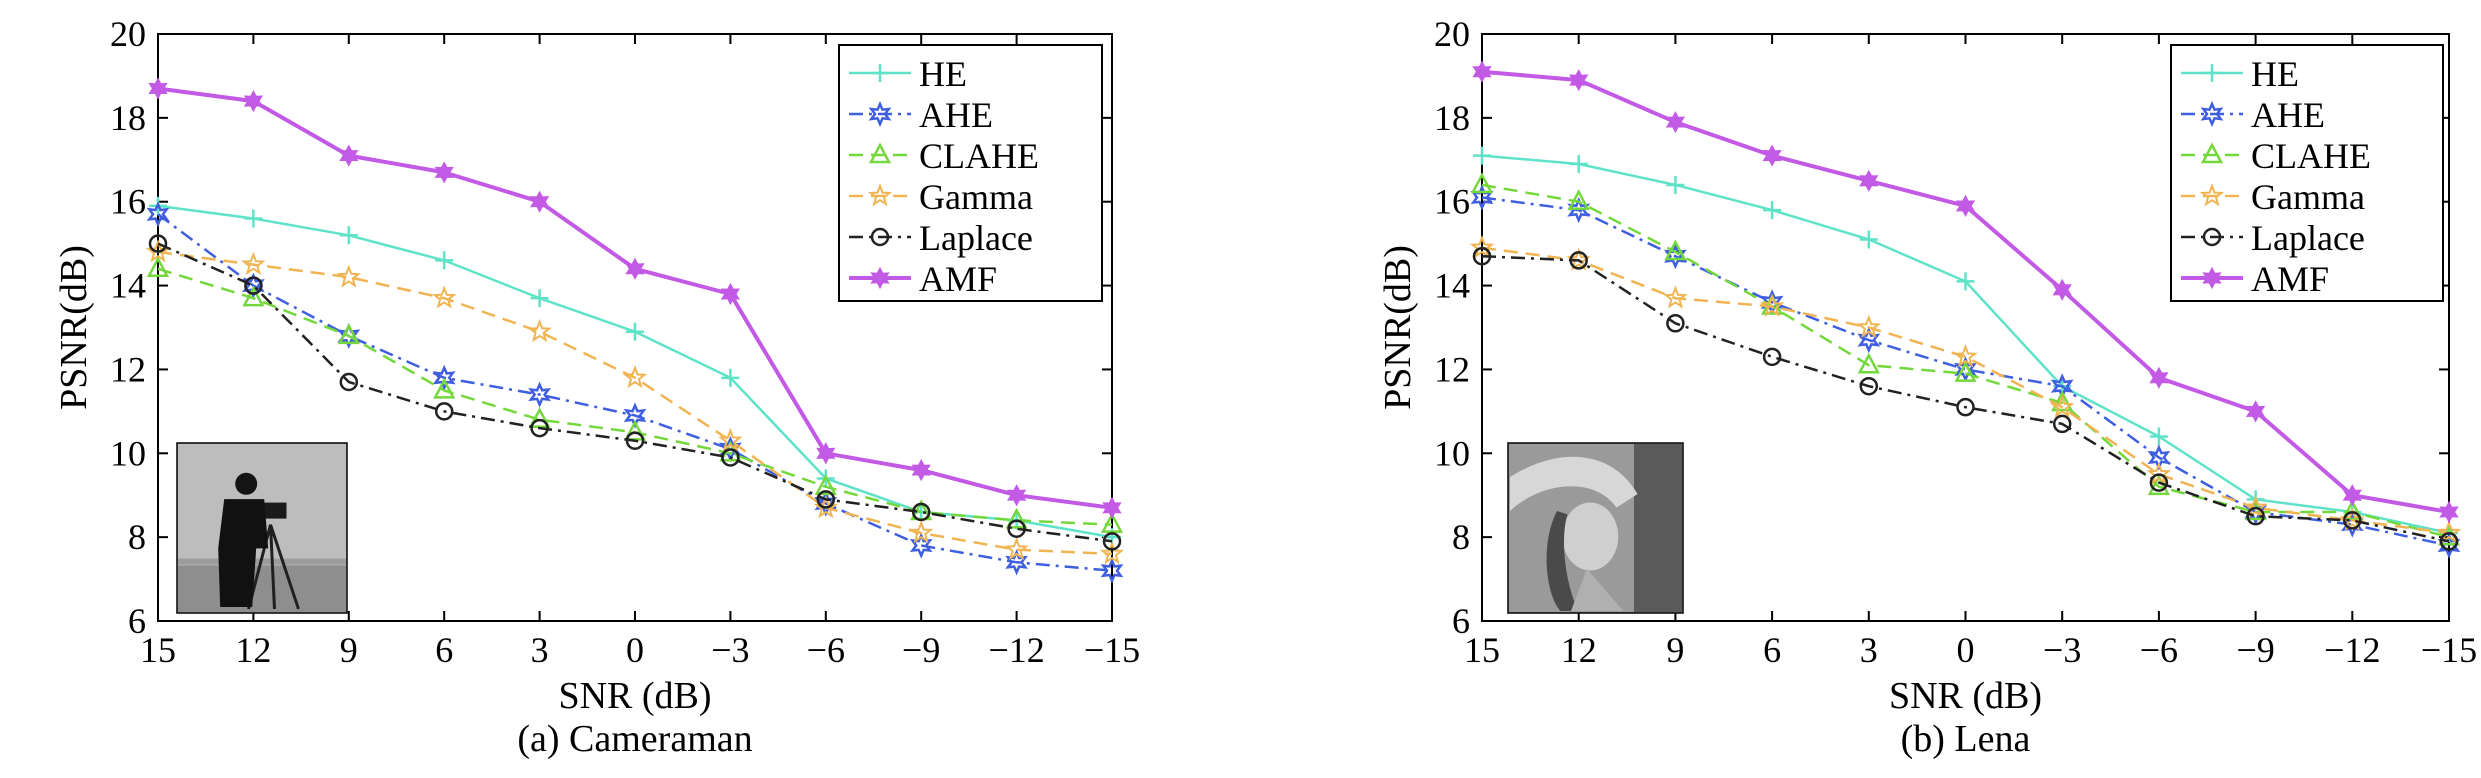  Describe the element at coordinates (2275, 74) in the screenshot. I see `legend-label-he: HE` at that location.